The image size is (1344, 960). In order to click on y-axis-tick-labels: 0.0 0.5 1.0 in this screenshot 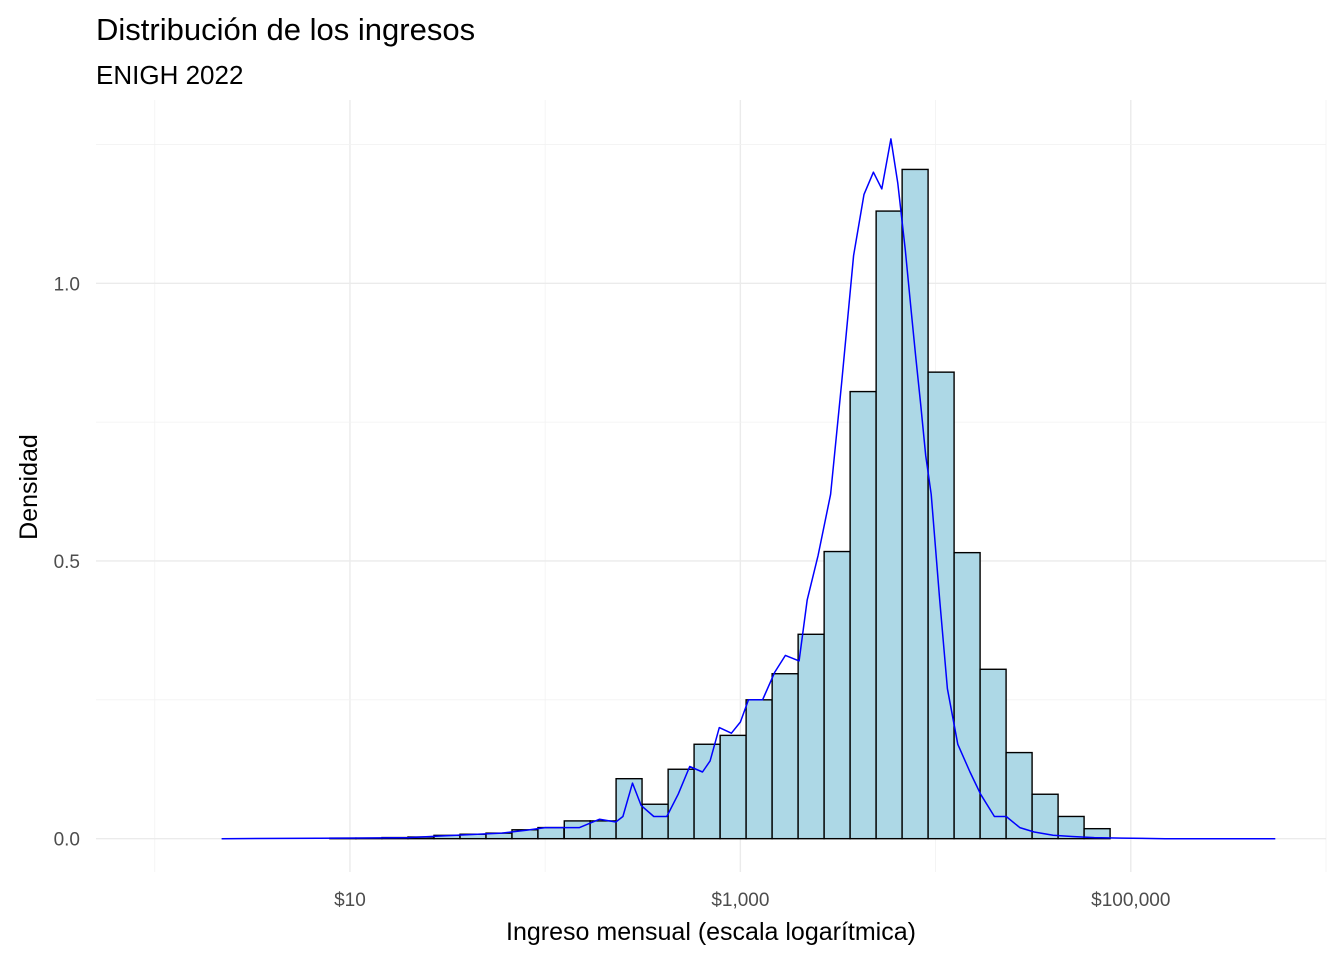, I will do `click(67, 562)`.